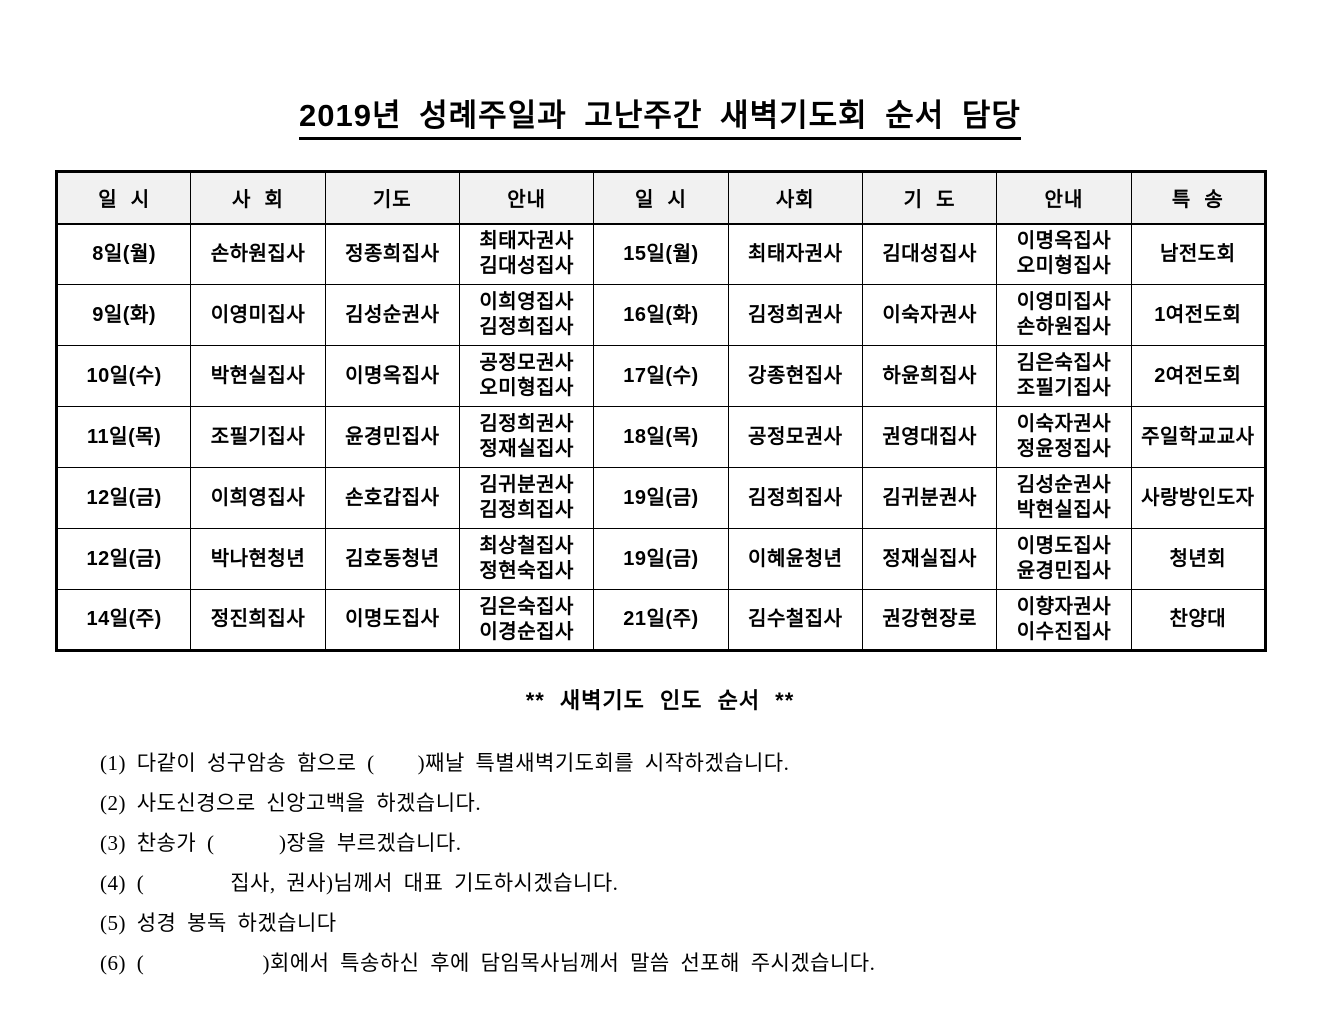 The width and height of the screenshot is (1320, 1020). Describe the element at coordinates (123, 376) in the screenshot. I see `table-cell: 10일(수)` at that location.